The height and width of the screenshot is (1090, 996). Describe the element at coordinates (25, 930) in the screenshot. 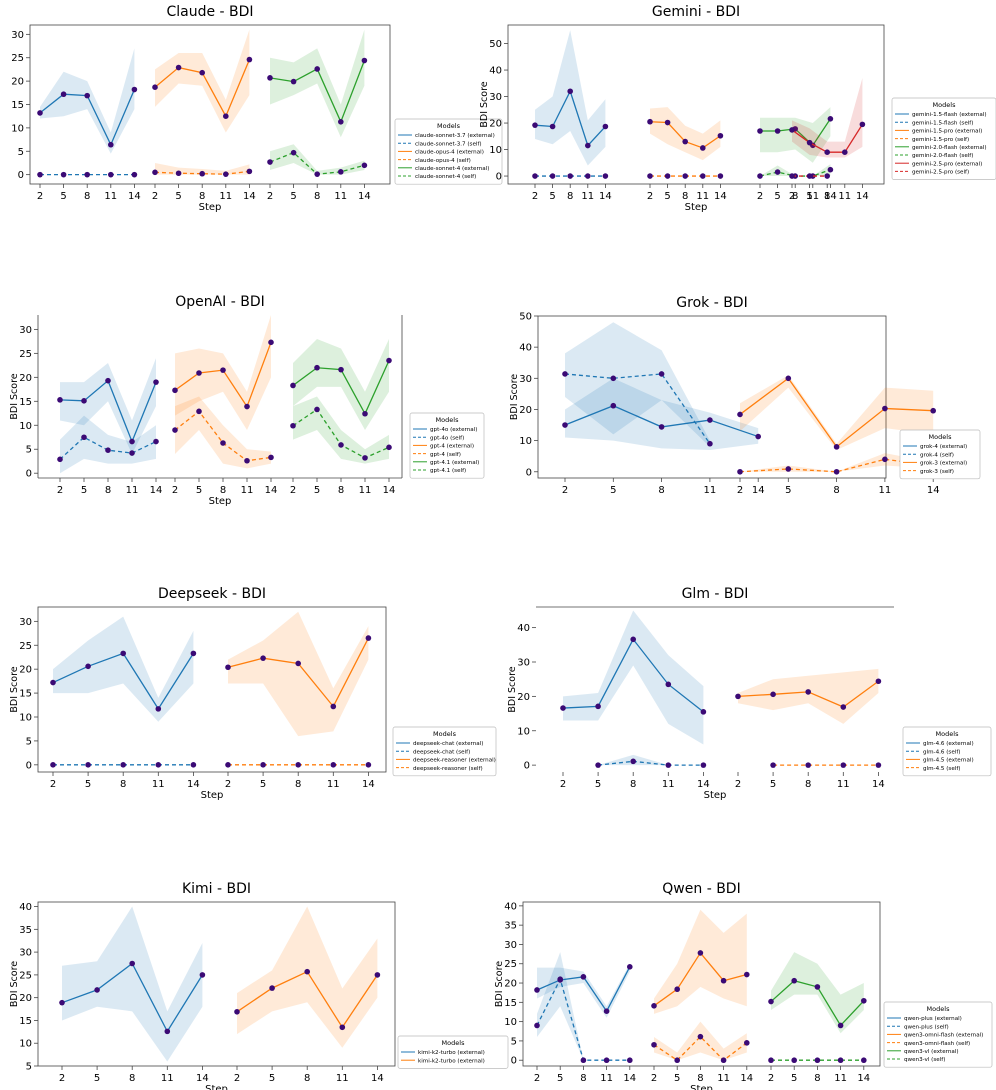

I see `y-tick-label: 35` at that location.